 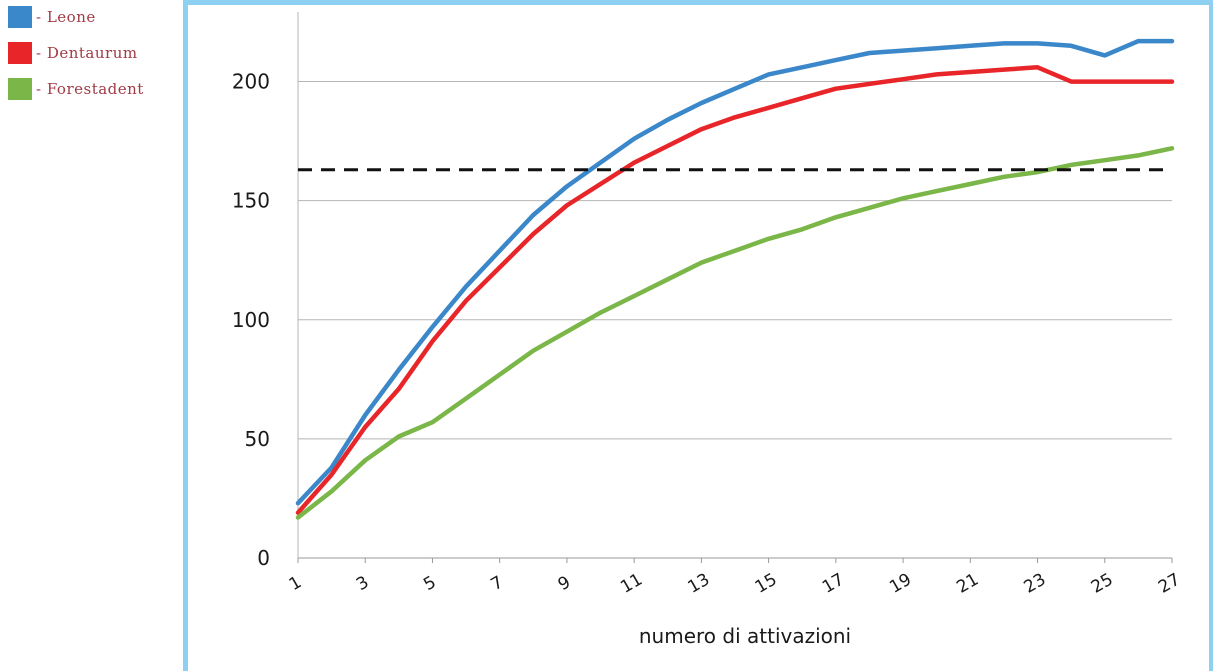 I want to click on legend-item-forestadent: - Forestadent, so click(x=76, y=89).